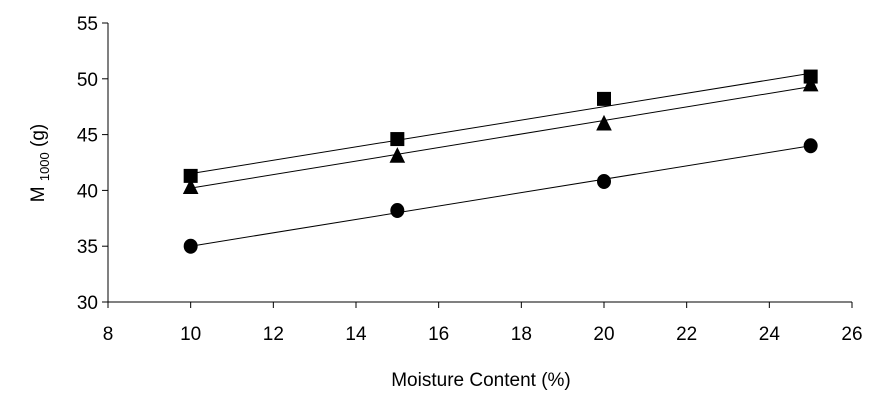 This screenshot has width=869, height=395. What do you see at coordinates (356, 334) in the screenshot?
I see `x-tick-label: 14` at bounding box center [356, 334].